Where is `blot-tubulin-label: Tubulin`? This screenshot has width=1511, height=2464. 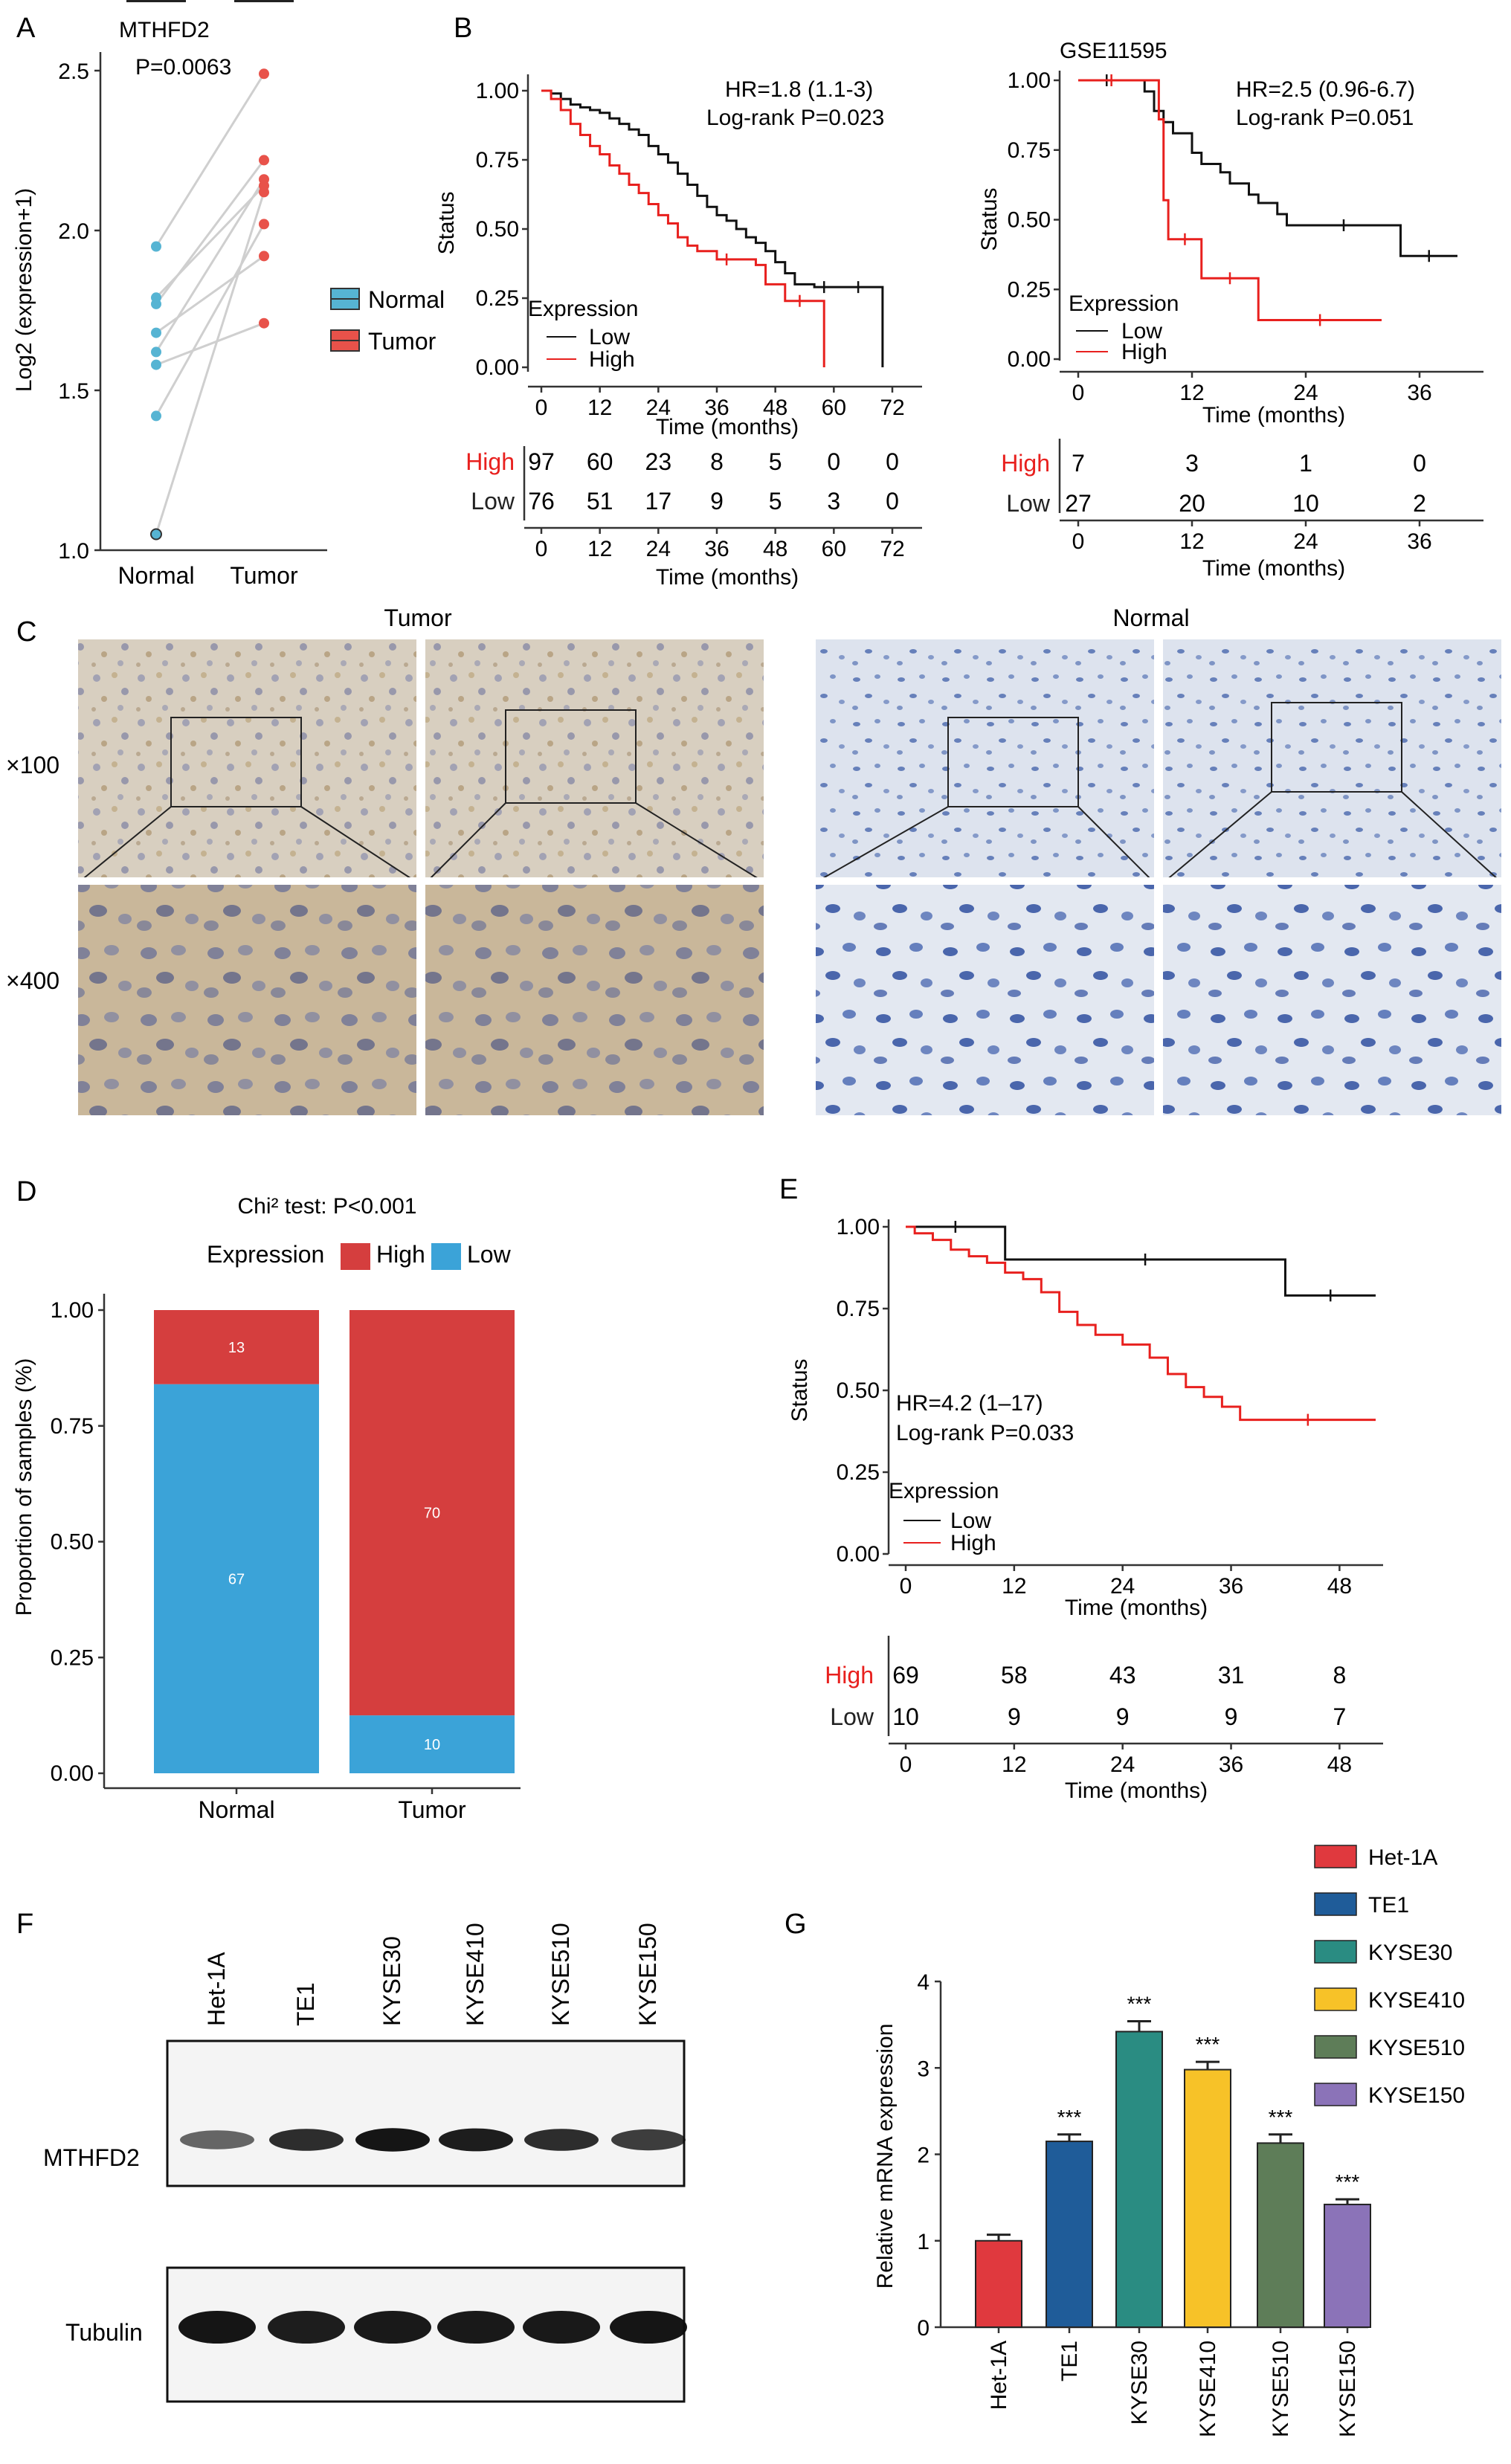
blot-tubulin-label: Tubulin is located at coordinates (104, 2332).